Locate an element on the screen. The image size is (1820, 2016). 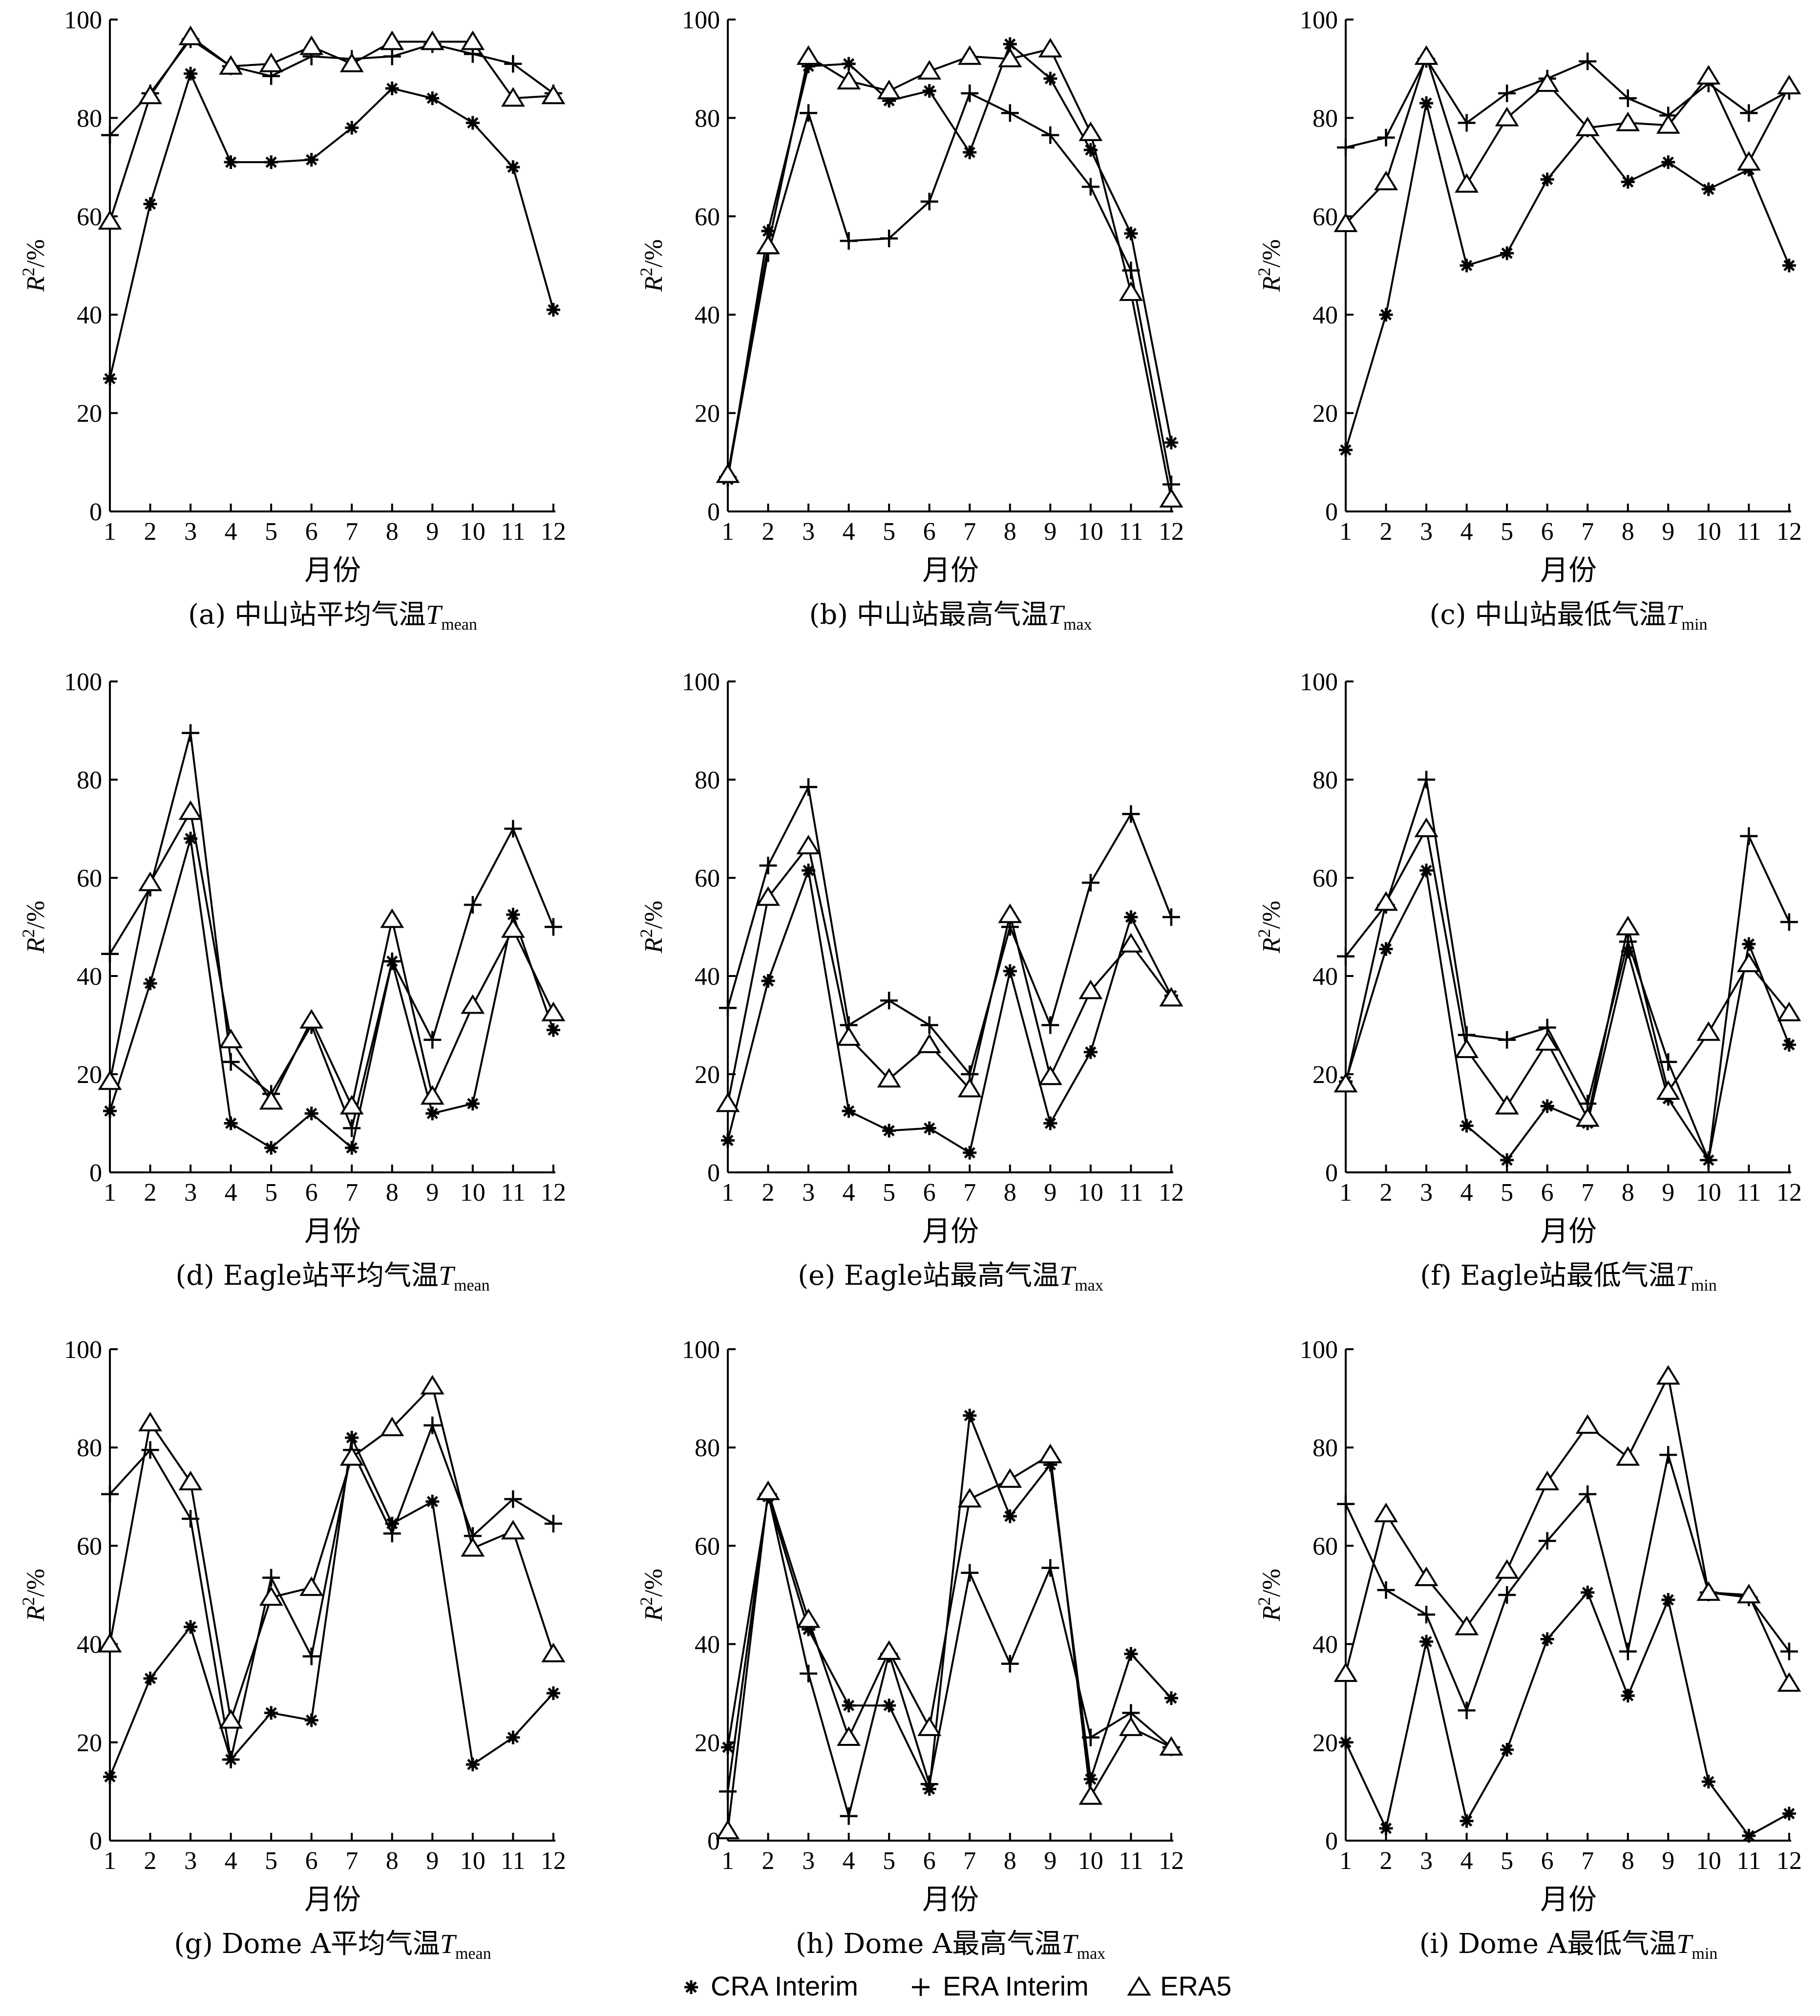
caption-subscript: max is located at coordinates (1091, 1954).